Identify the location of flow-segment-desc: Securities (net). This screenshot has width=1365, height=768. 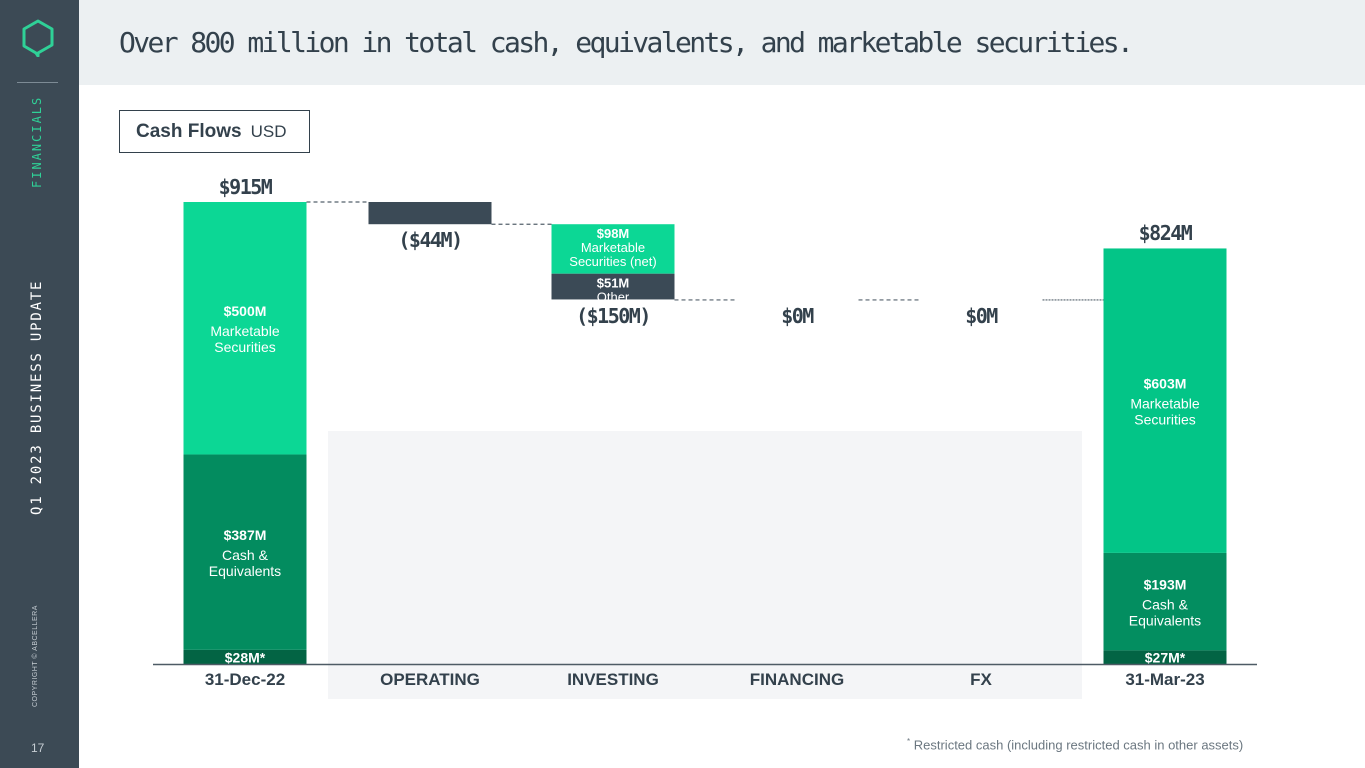
(612, 261).